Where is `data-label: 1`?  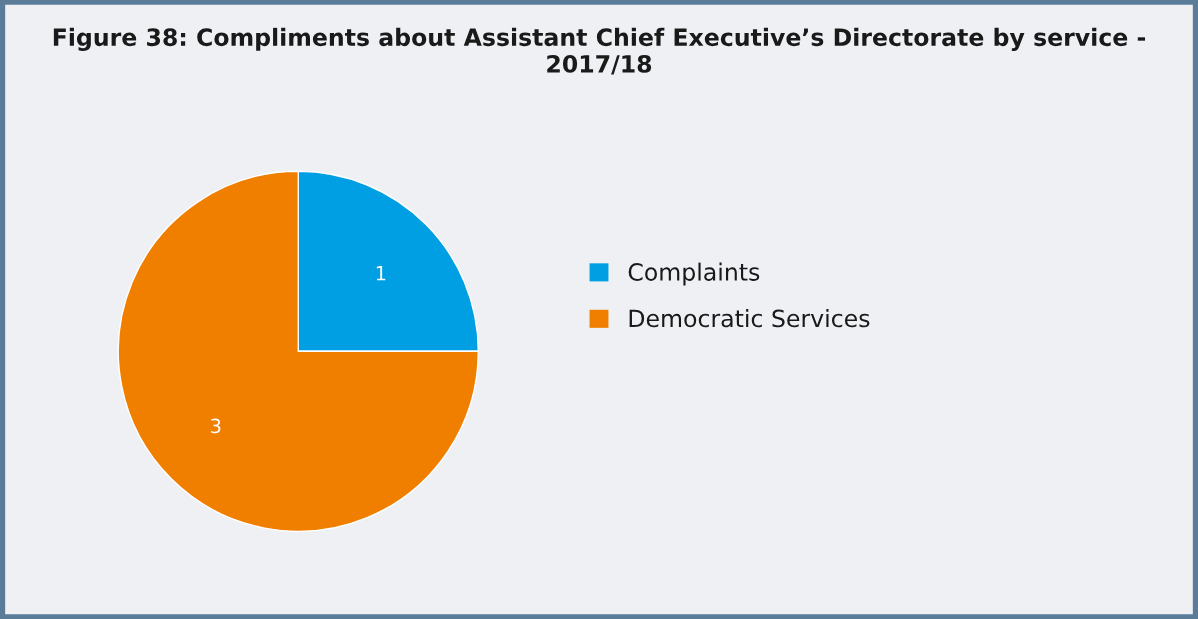 data-label: 1 is located at coordinates (381, 273).